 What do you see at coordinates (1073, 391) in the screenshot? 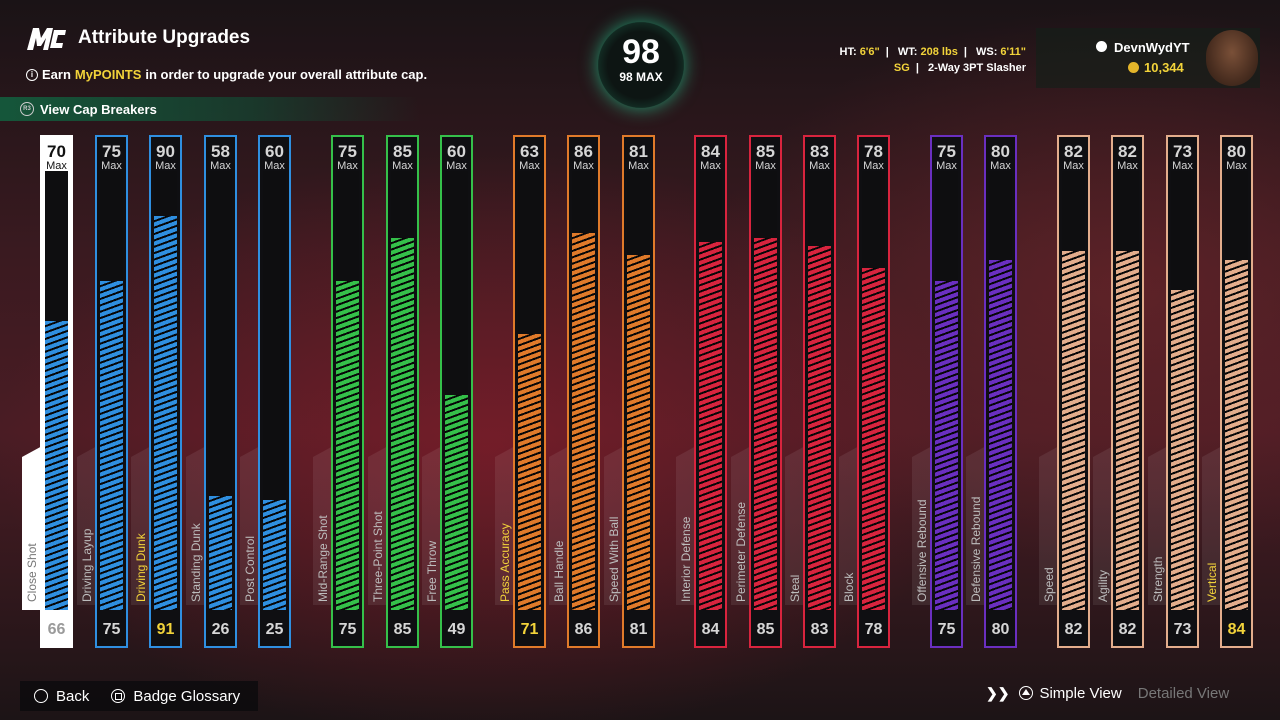
I see `speed-bar: 82 Max 82` at bounding box center [1073, 391].